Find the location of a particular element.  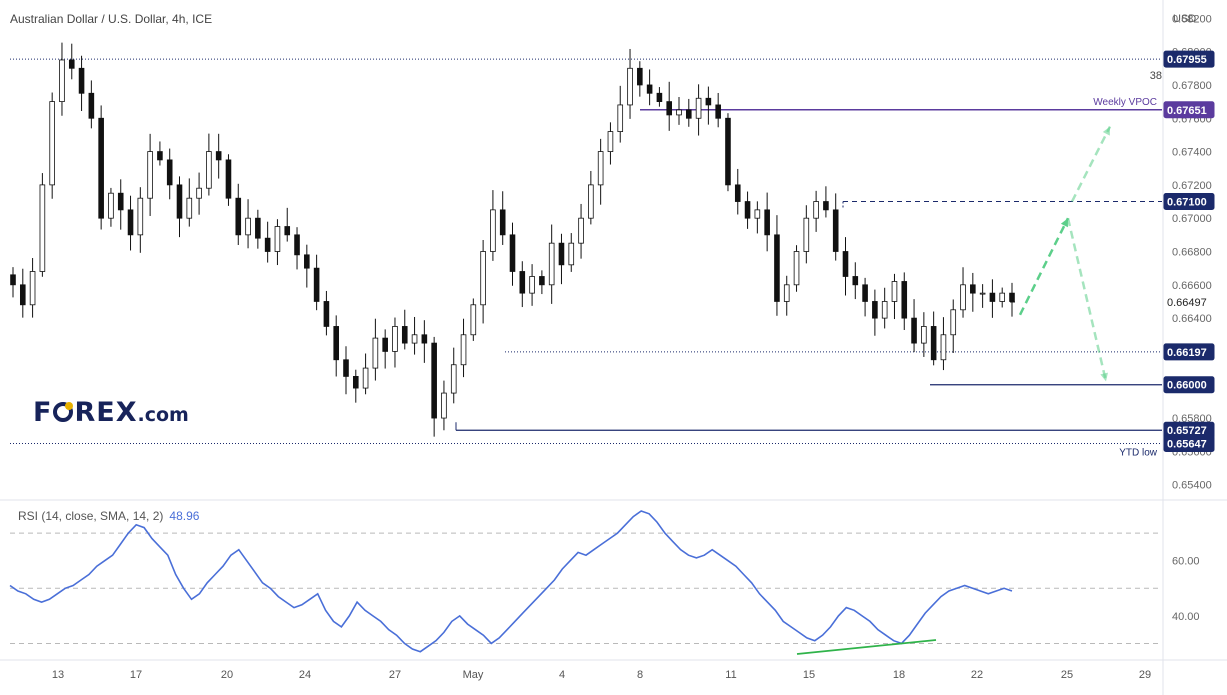

rsi-tick-label: 60.00 is located at coordinates (1186, 562).